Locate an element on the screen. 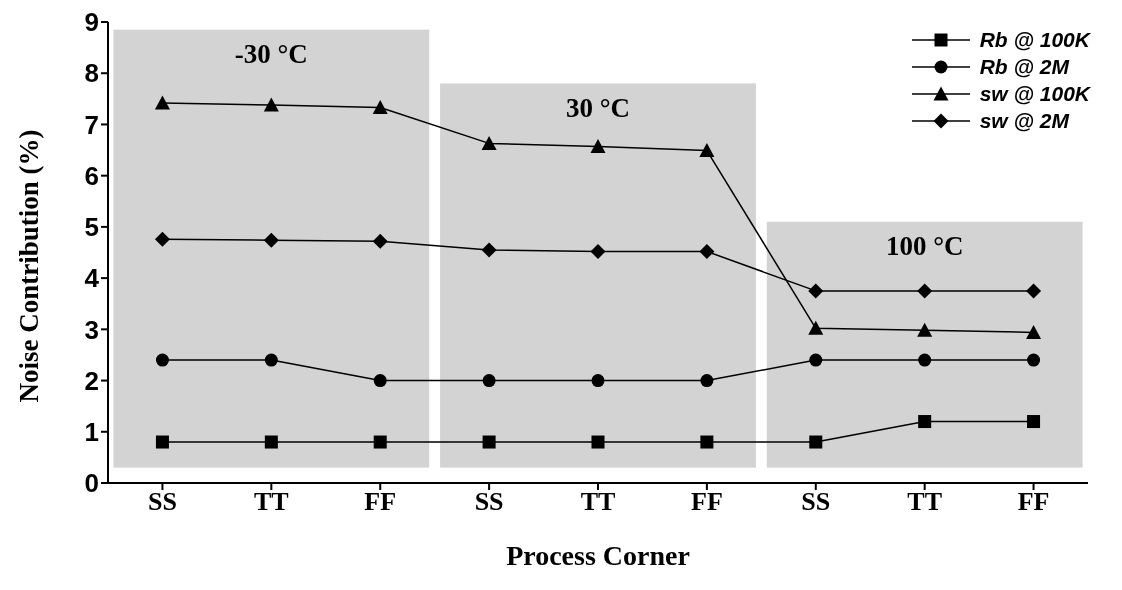 This screenshot has height=590, width=1122. y-tick-label: 0 is located at coordinates (91, 483).